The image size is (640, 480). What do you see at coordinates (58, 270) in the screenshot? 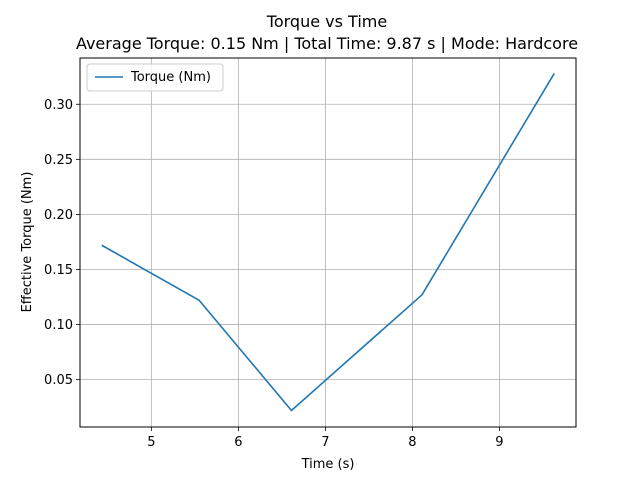
I see `y-tick-label: 0.15` at bounding box center [58, 270].